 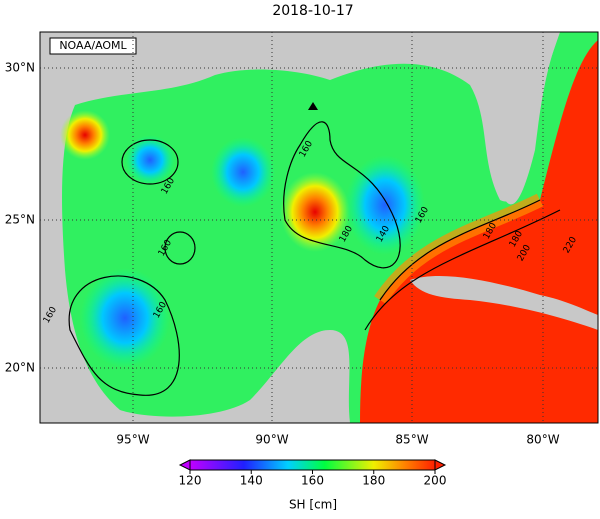 I want to click on colorbar-min-arrow, so click(x=184, y=465).